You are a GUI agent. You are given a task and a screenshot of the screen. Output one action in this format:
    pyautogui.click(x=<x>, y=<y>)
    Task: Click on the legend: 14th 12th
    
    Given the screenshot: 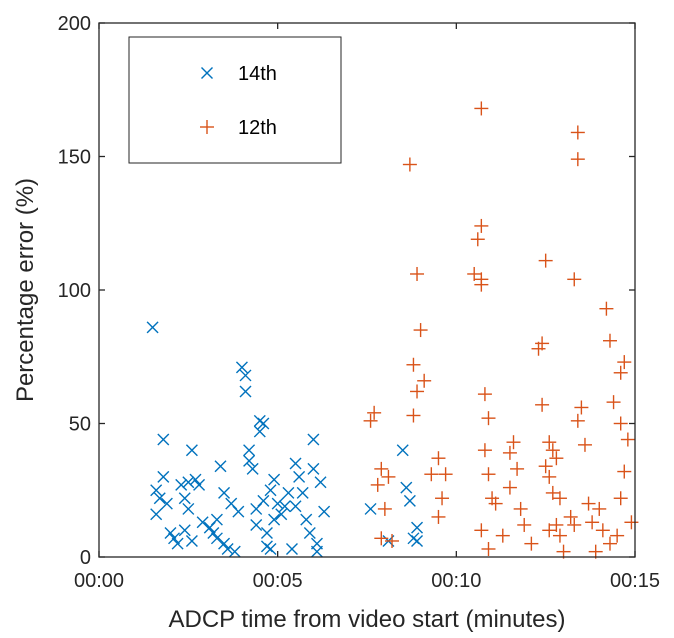 What is the action you would take?
    pyautogui.click(x=235, y=100)
    